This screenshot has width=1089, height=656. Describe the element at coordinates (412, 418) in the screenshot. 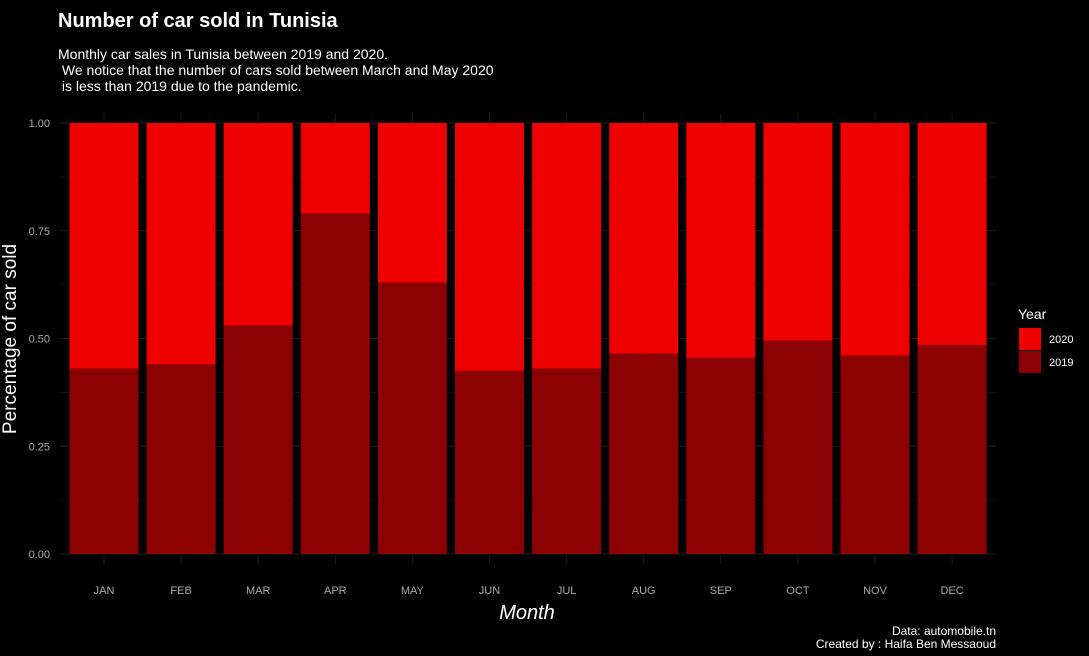

I see `bar-may-2019` at that location.